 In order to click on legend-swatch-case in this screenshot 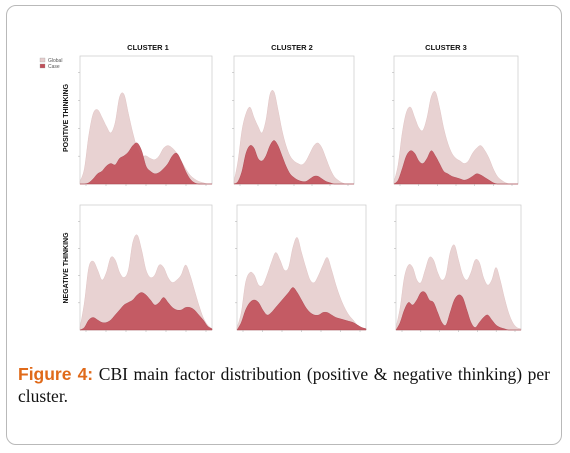, I will do `click(42, 66)`.